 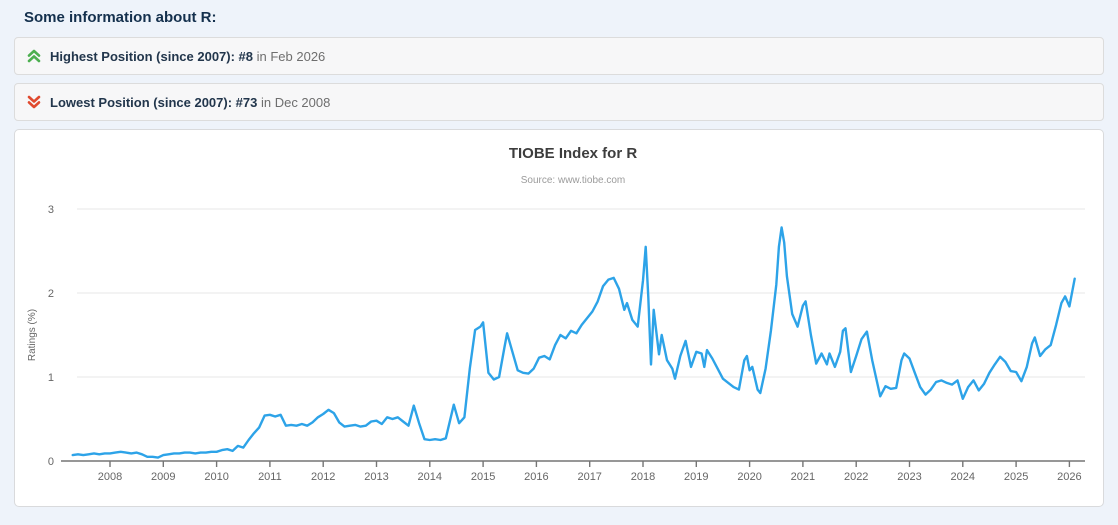 What do you see at coordinates (51, 210) in the screenshot?
I see `svg-text: 3` at bounding box center [51, 210].